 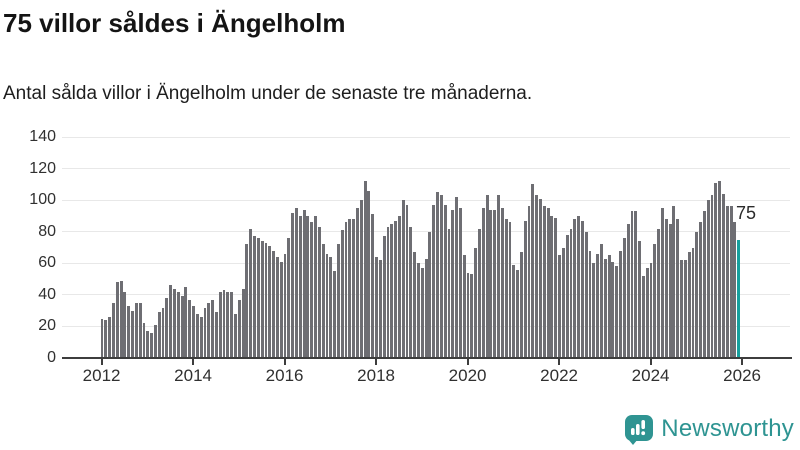 What do you see at coordinates (42, 200) in the screenshot?
I see `y-tick-label-100: 100` at bounding box center [42, 200].